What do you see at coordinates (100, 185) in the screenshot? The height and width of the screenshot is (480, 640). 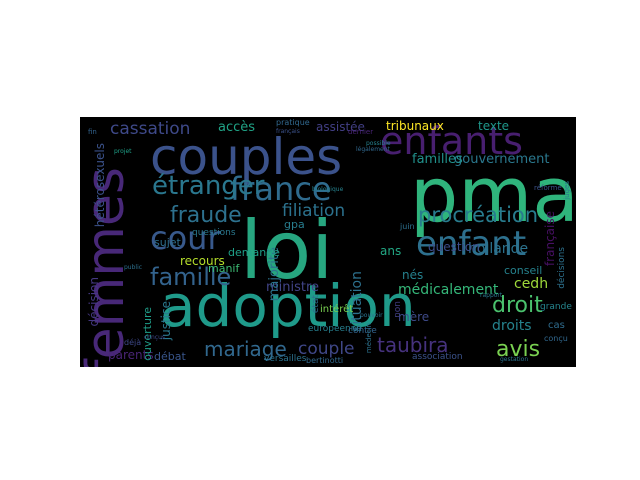 I see `cloud-word: hétérosexuels` at bounding box center [100, 185].